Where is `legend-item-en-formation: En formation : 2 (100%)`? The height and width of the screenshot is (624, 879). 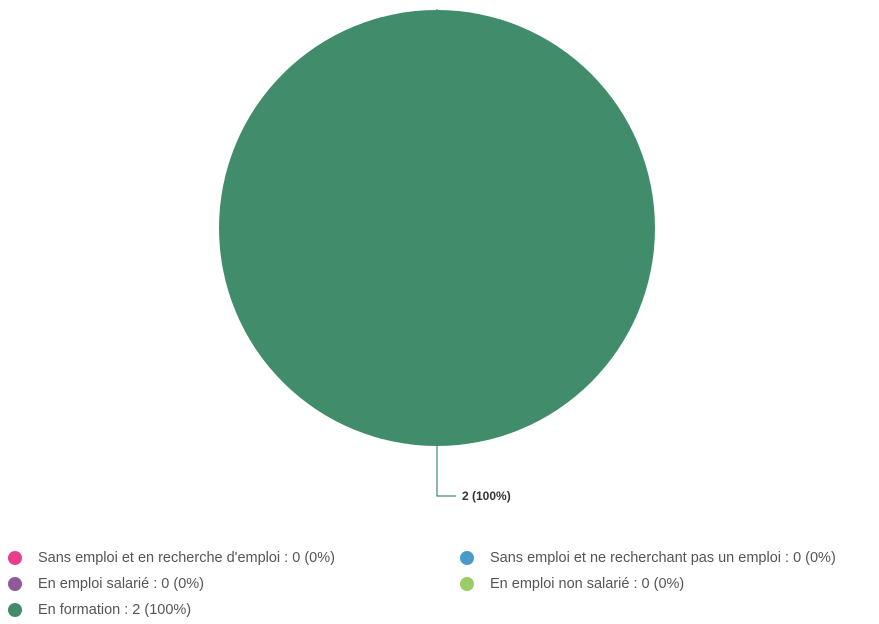
legend-item-en-formation: En formation : 2 (100%) is located at coordinates (99, 610).